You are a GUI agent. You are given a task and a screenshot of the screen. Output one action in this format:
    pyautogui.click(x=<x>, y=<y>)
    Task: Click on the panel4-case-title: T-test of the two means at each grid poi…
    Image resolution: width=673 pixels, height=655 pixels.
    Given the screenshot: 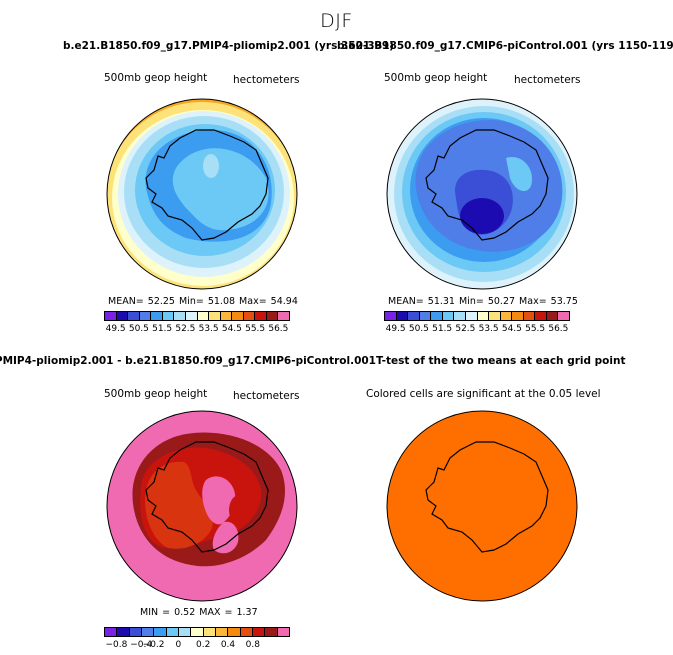 What is the action you would take?
    pyautogui.click(x=501, y=361)
    